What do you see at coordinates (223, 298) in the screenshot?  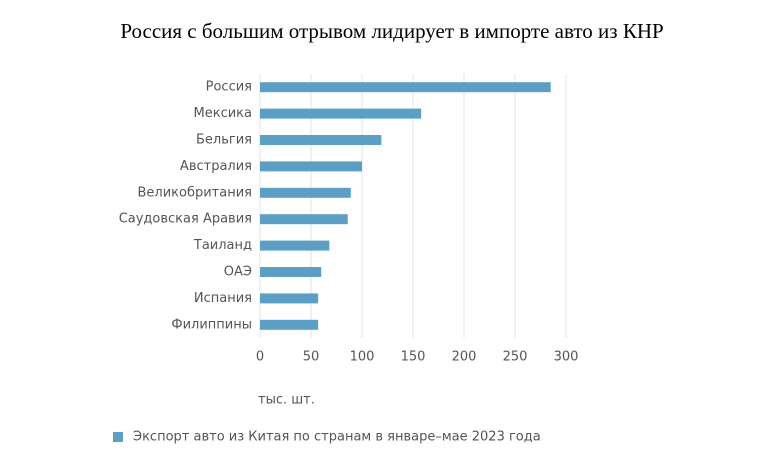 I see `y-tick-label: Испания` at bounding box center [223, 298].